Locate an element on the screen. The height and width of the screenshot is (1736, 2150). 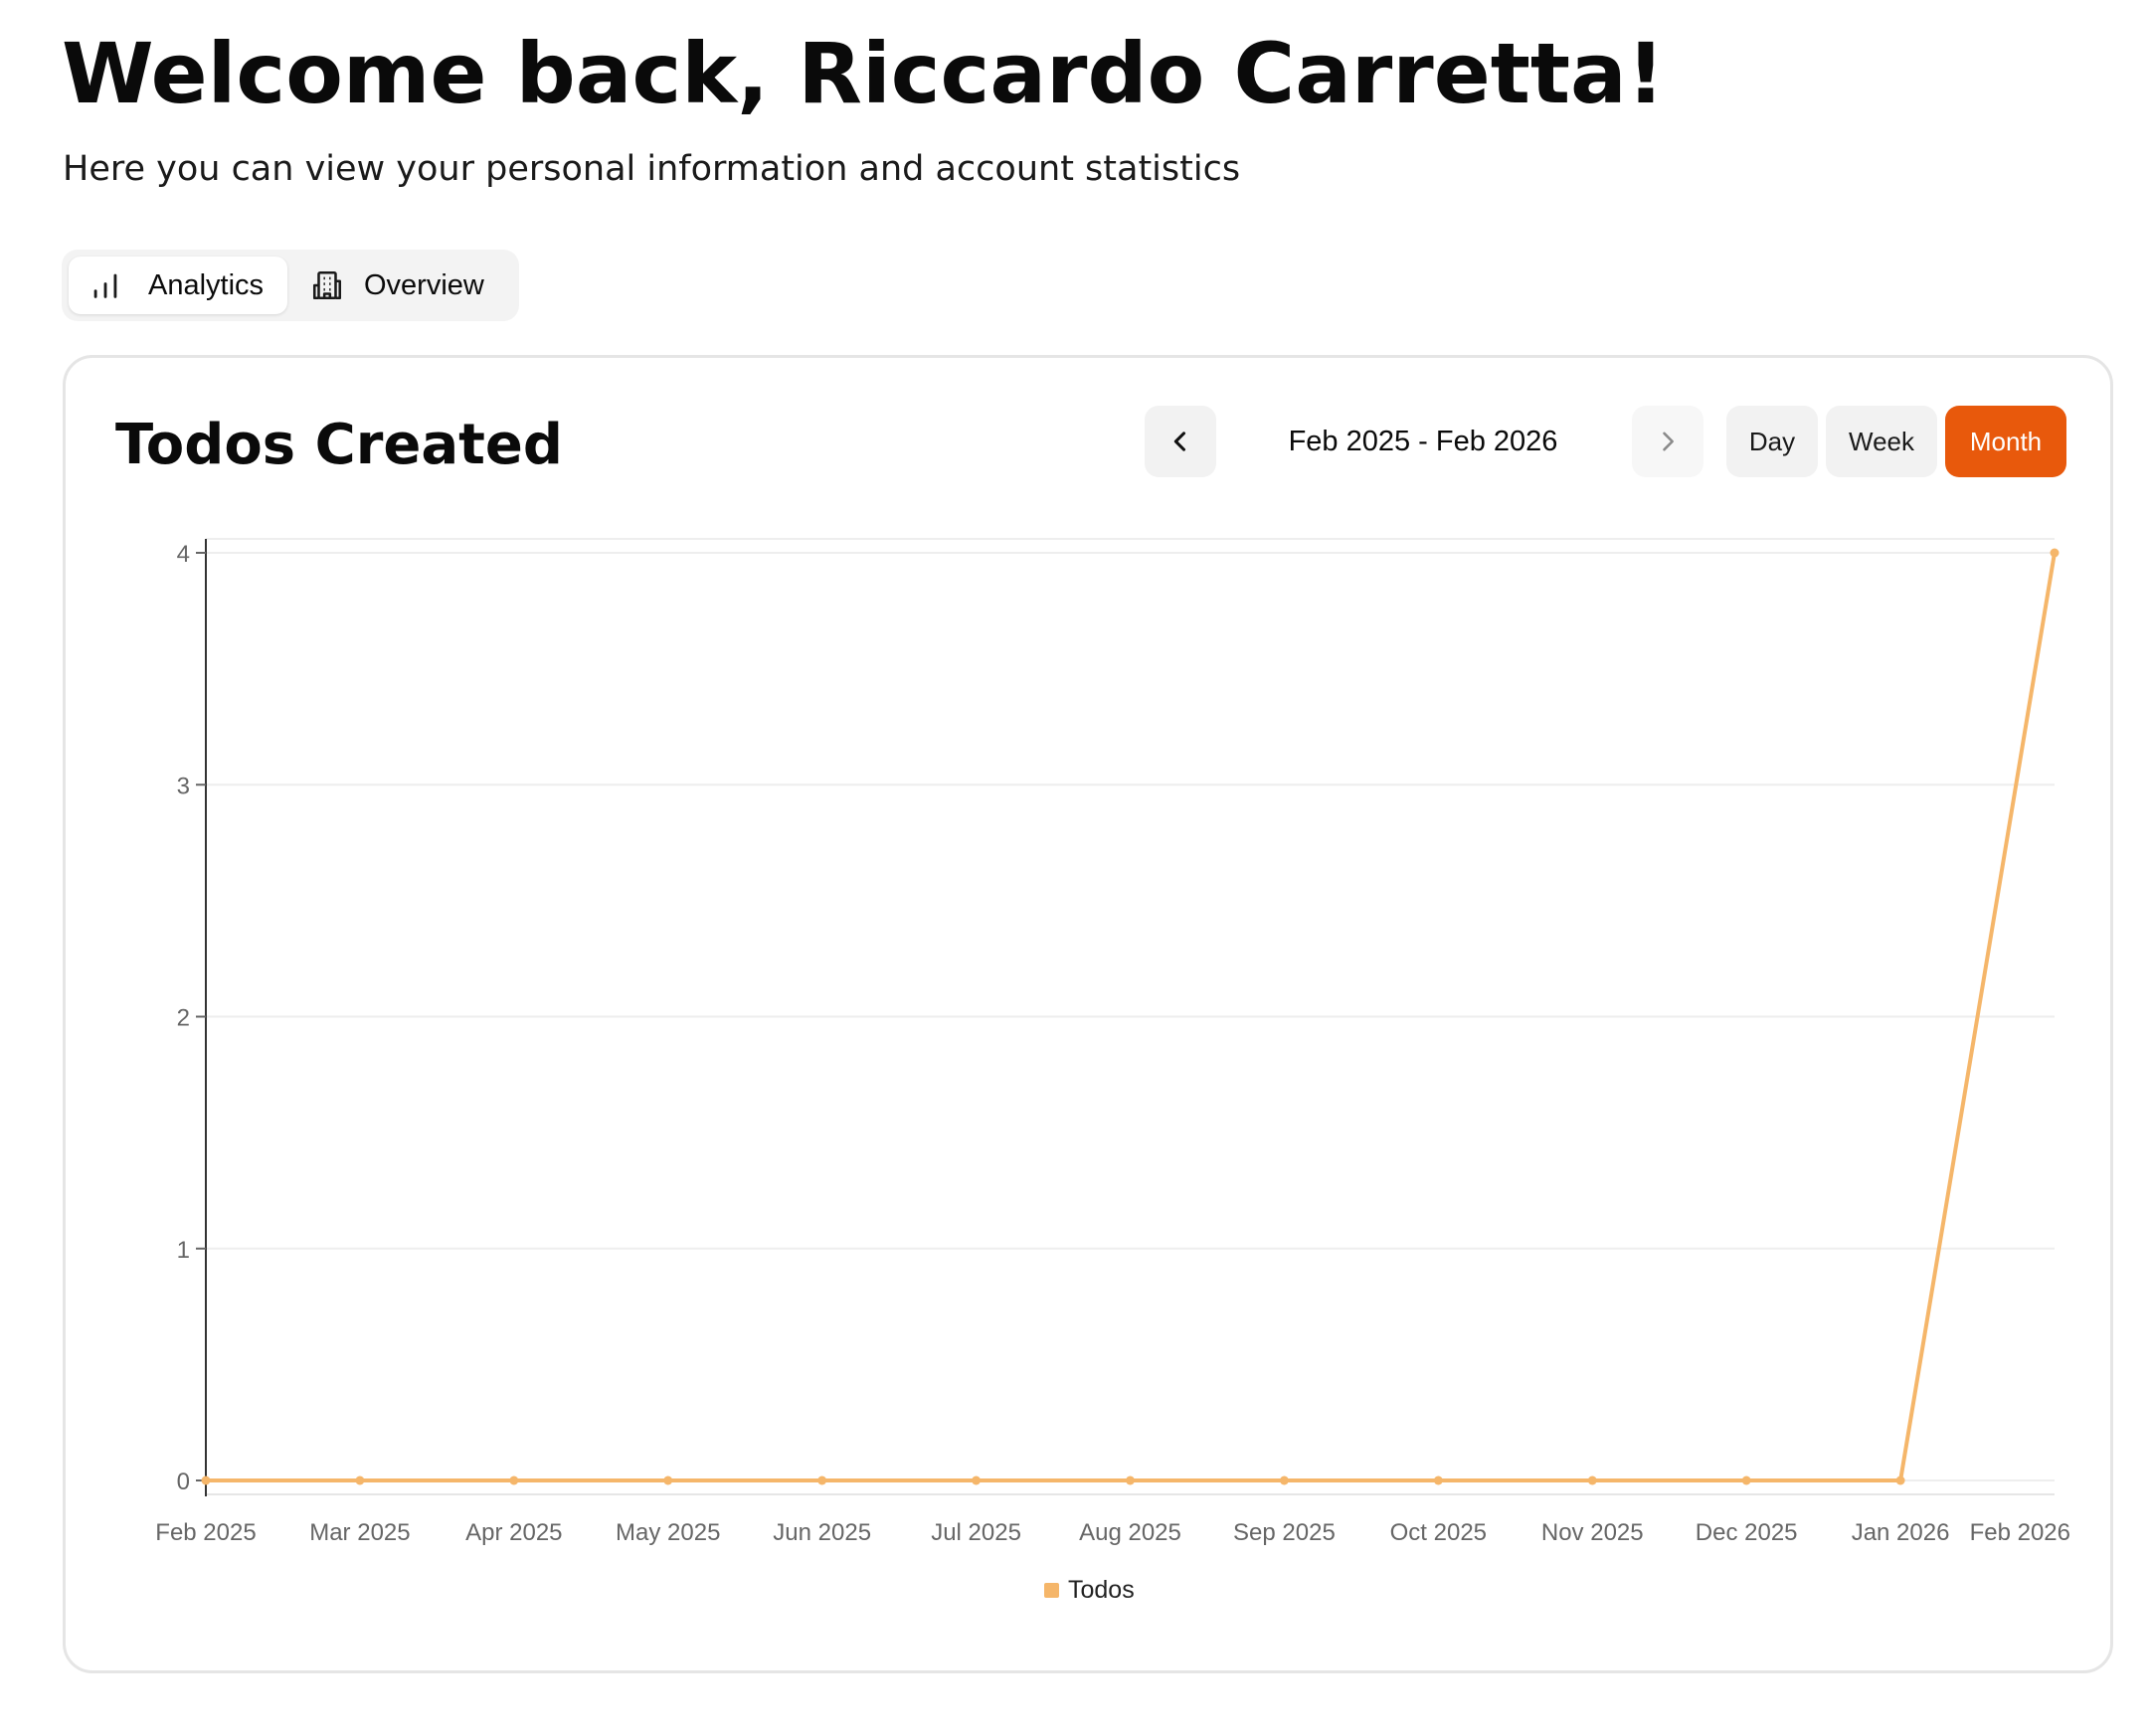
tab-overview-label: Overview is located at coordinates (424, 285).